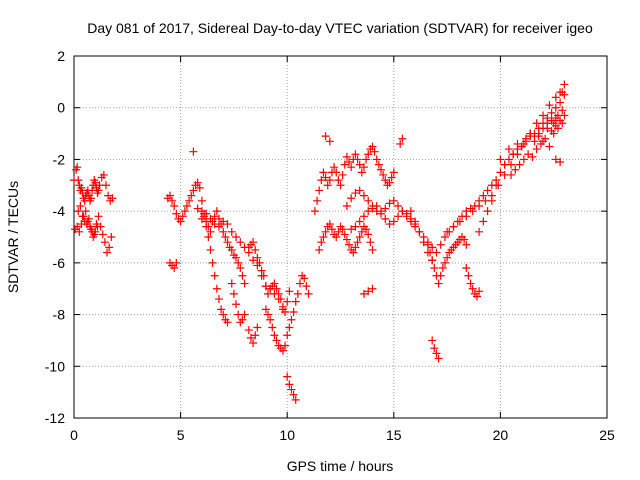  I want to click on y-tick-label: -10, so click(55, 366).